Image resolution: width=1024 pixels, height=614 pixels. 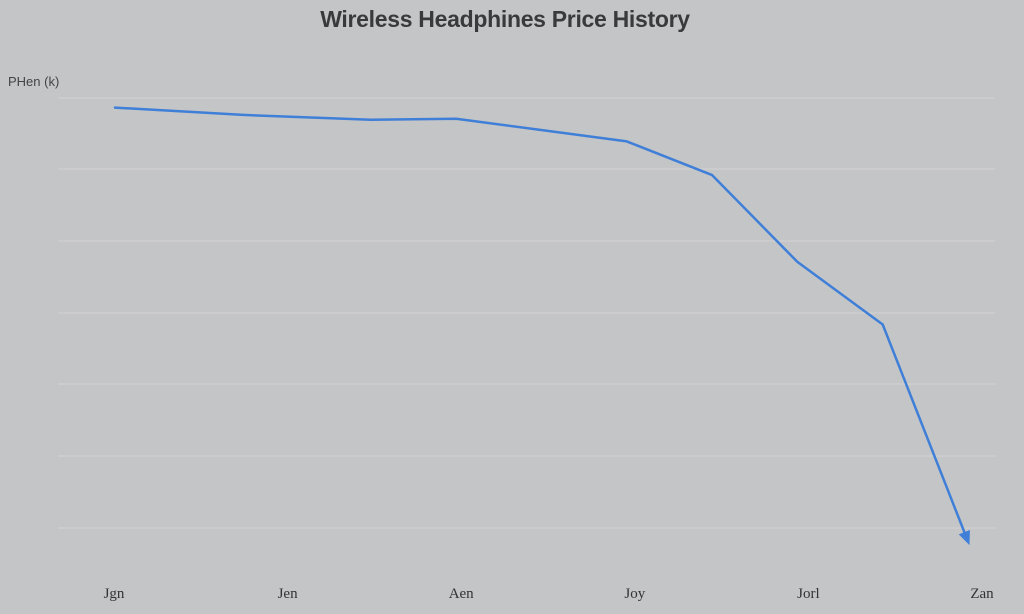 What do you see at coordinates (34, 81) in the screenshot?
I see `y-axis-label: PHen (k)` at bounding box center [34, 81].